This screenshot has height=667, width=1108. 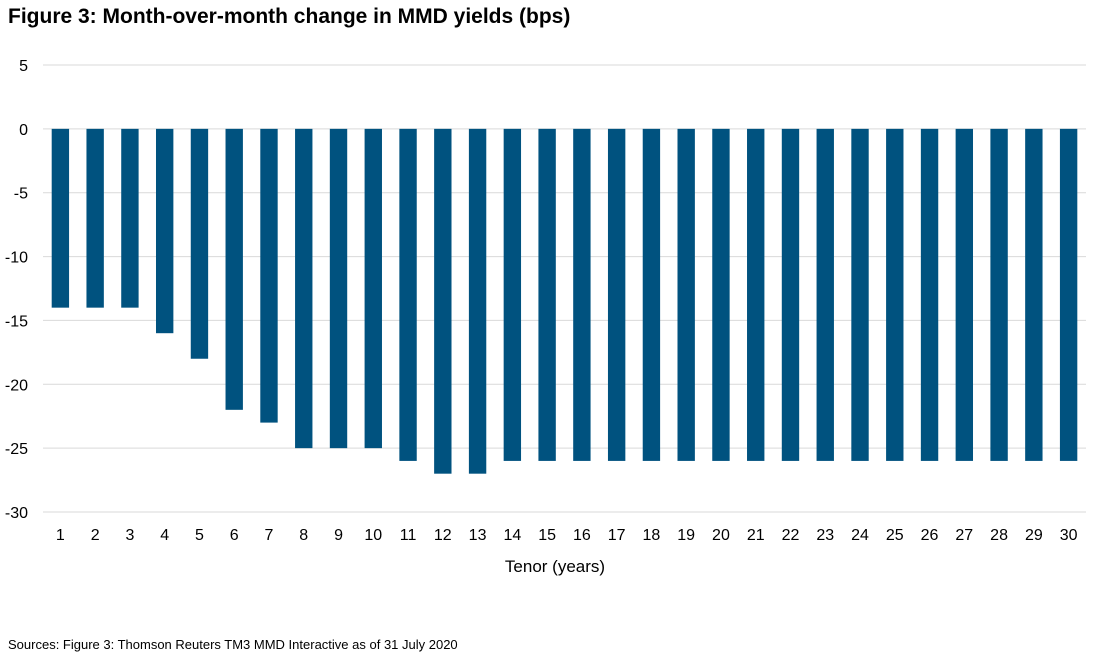 What do you see at coordinates (408, 535) in the screenshot?
I see `x-tick-label: 11` at bounding box center [408, 535].